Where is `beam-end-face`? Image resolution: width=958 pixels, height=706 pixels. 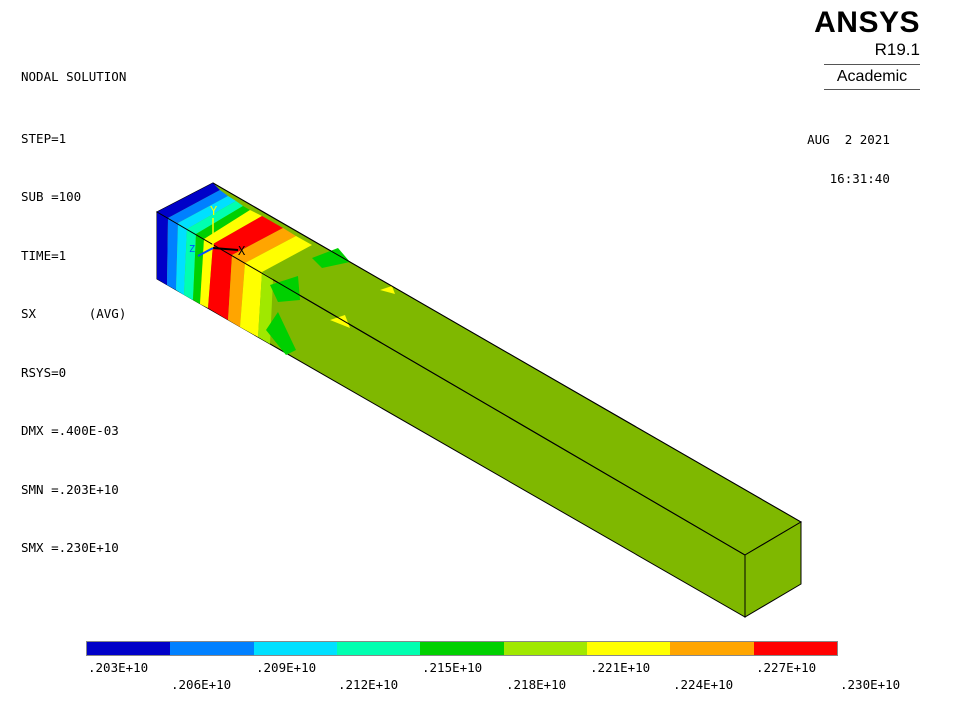 beam-end-face is located at coordinates (773, 569).